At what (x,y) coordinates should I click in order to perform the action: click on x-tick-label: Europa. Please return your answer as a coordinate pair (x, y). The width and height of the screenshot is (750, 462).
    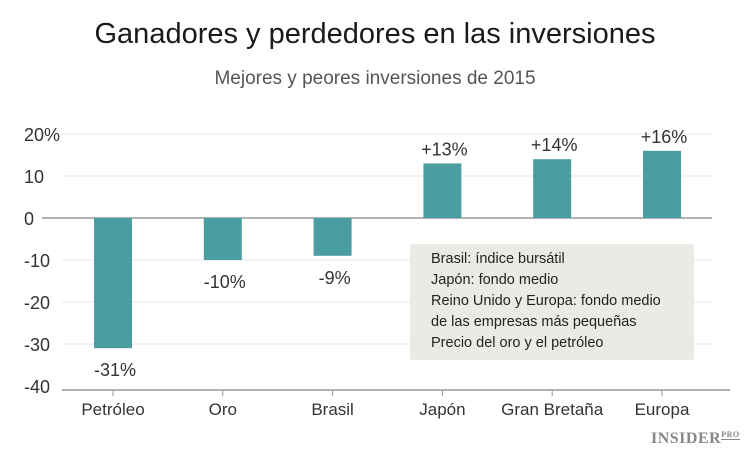
    Looking at the image, I should click on (662, 409).